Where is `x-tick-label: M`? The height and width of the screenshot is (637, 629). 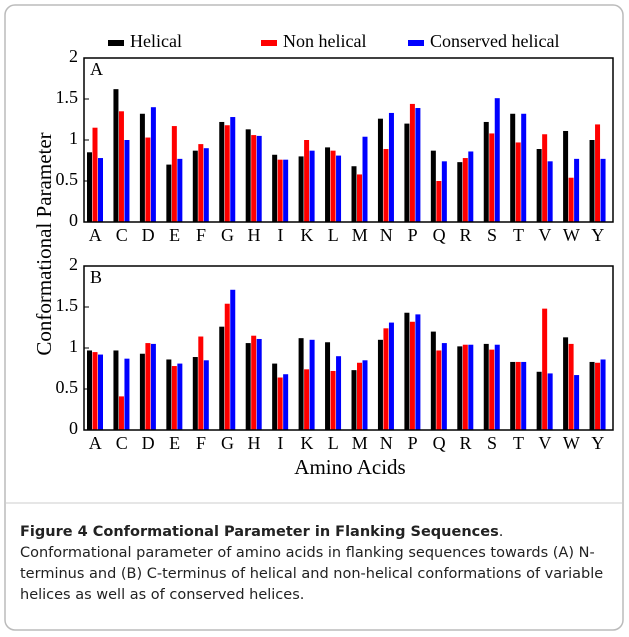 x-tick-label: M is located at coordinates (360, 443).